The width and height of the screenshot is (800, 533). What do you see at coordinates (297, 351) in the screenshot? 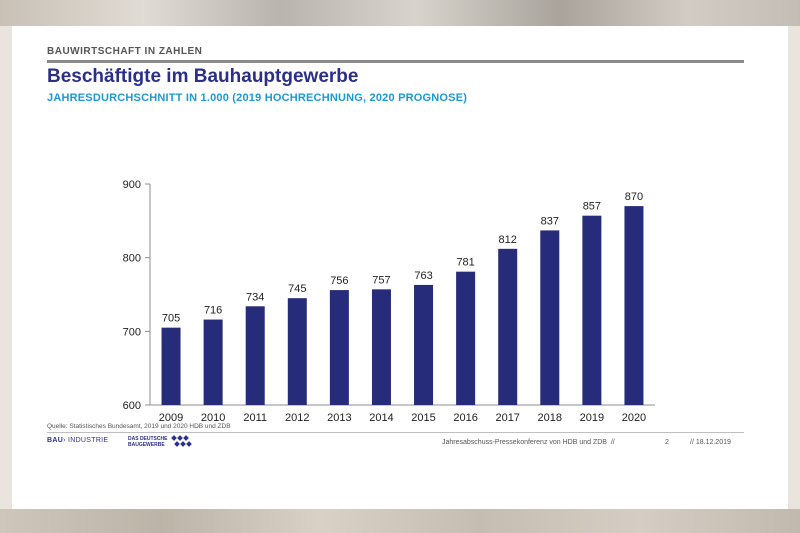
I see `bar-2012` at bounding box center [297, 351].